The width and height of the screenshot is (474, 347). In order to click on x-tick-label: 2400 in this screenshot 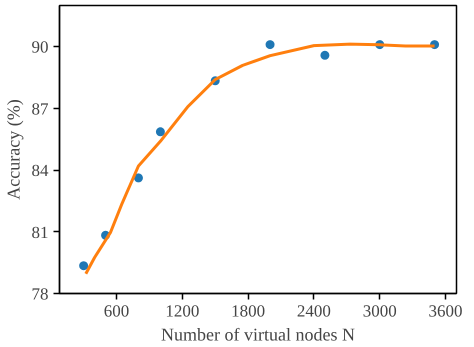, I will do `click(313, 311)`.